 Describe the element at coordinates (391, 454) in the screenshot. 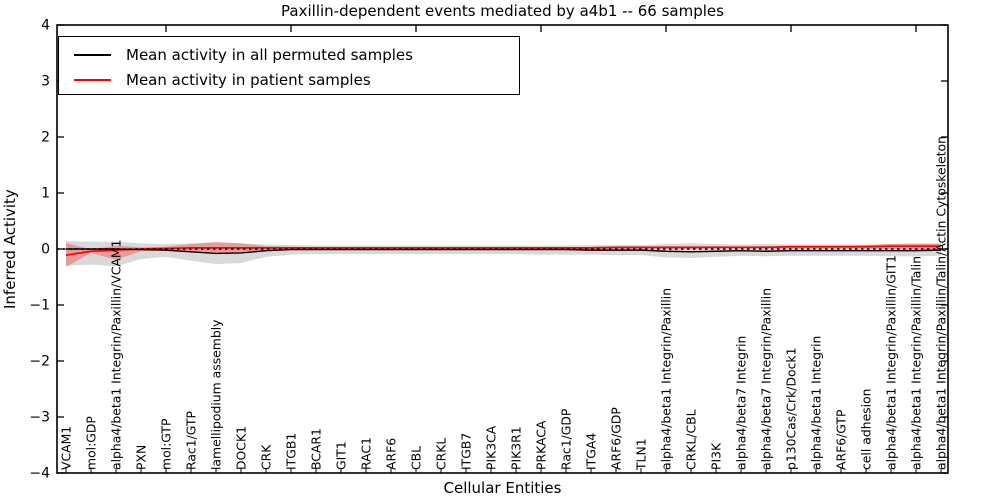

I see `x-category-label: ARF6` at that location.